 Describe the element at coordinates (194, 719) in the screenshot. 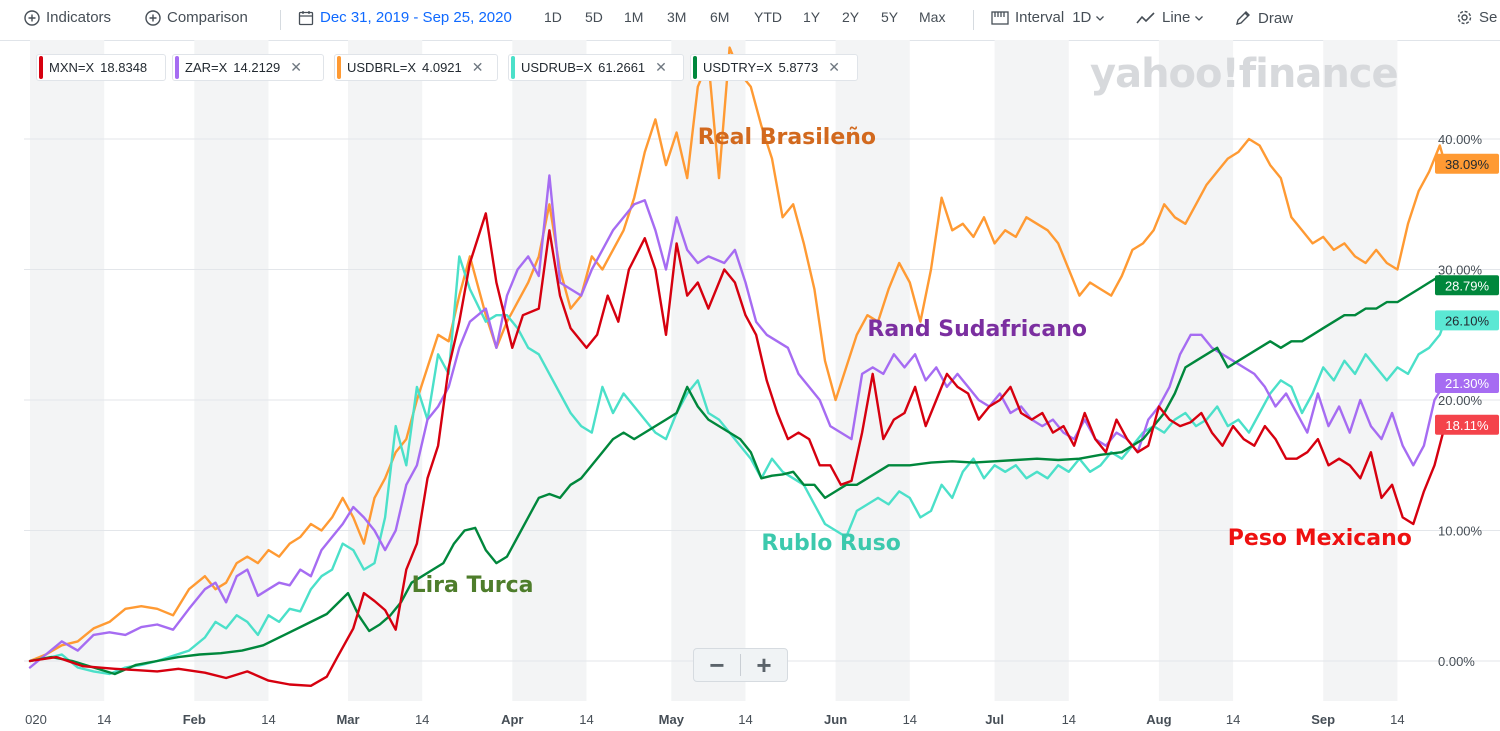

I see `x-tick-label: Feb` at that location.